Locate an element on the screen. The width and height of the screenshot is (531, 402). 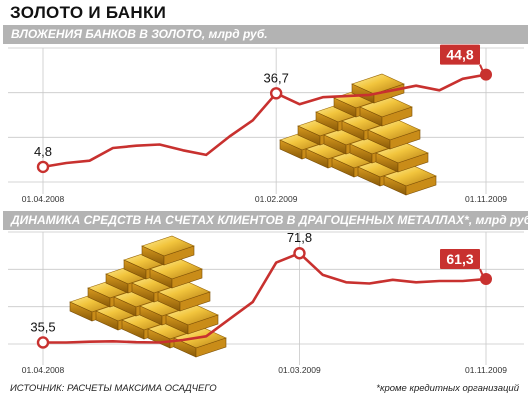
chart2-data-label: 61,3 is located at coordinates (459, 259).